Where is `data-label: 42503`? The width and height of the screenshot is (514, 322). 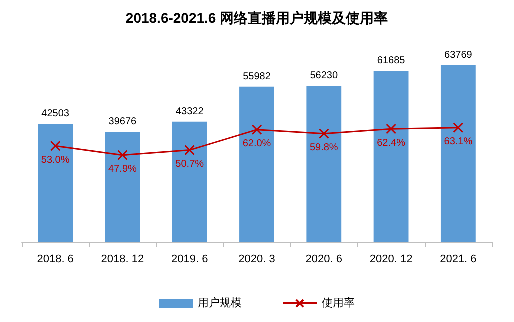
data-label: 42503 is located at coordinates (56, 114).